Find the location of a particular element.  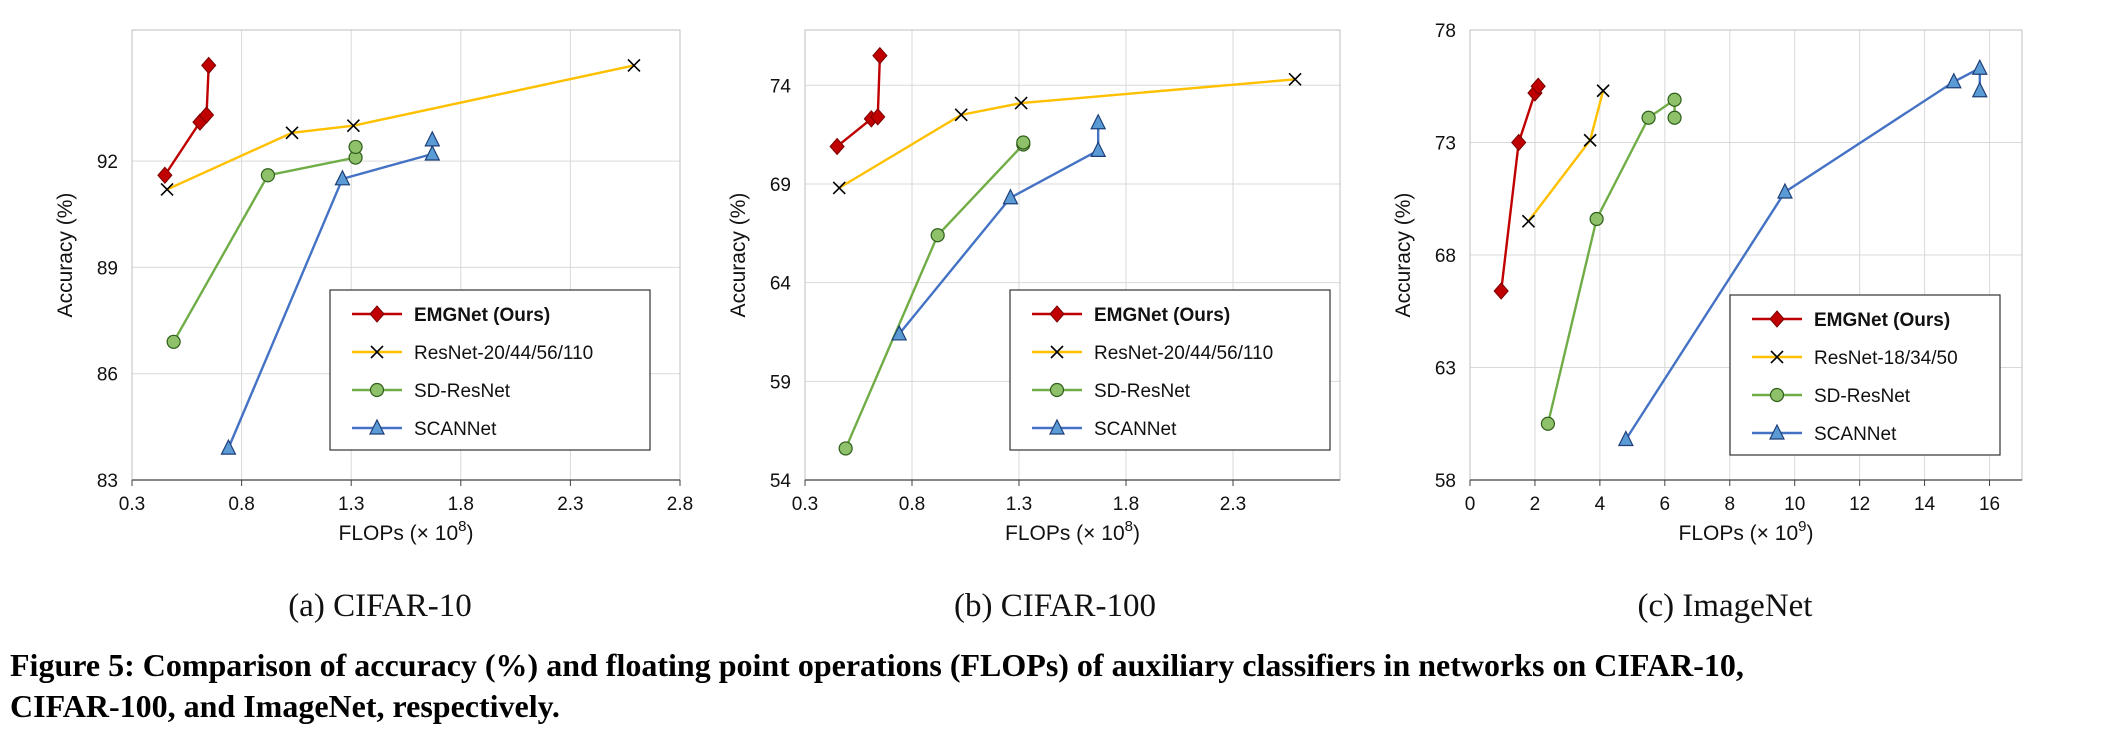

legend-entry: ResNet-20/44/56/110 is located at coordinates (1152, 353).